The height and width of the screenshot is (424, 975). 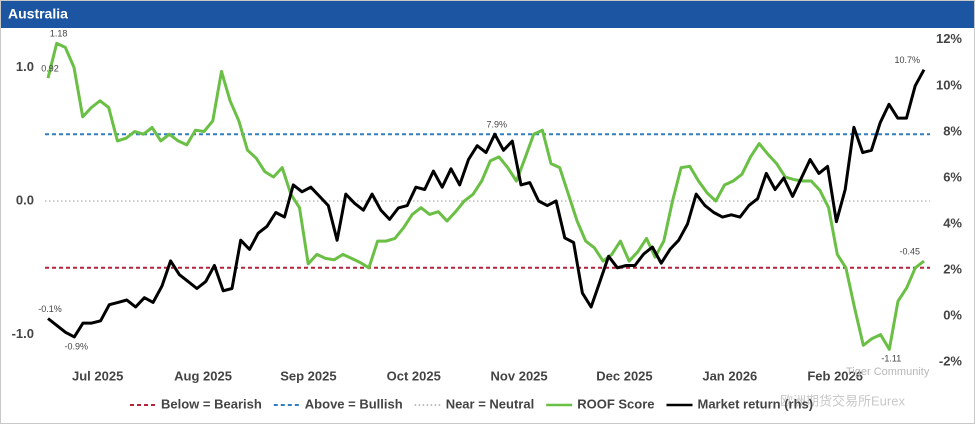 I want to click on data-label: -1.11, so click(x=891, y=359).